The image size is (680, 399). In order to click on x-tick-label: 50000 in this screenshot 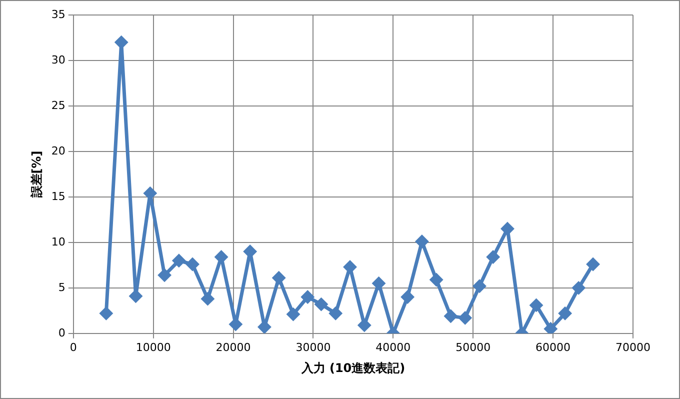, I will do `click(473, 347)`.